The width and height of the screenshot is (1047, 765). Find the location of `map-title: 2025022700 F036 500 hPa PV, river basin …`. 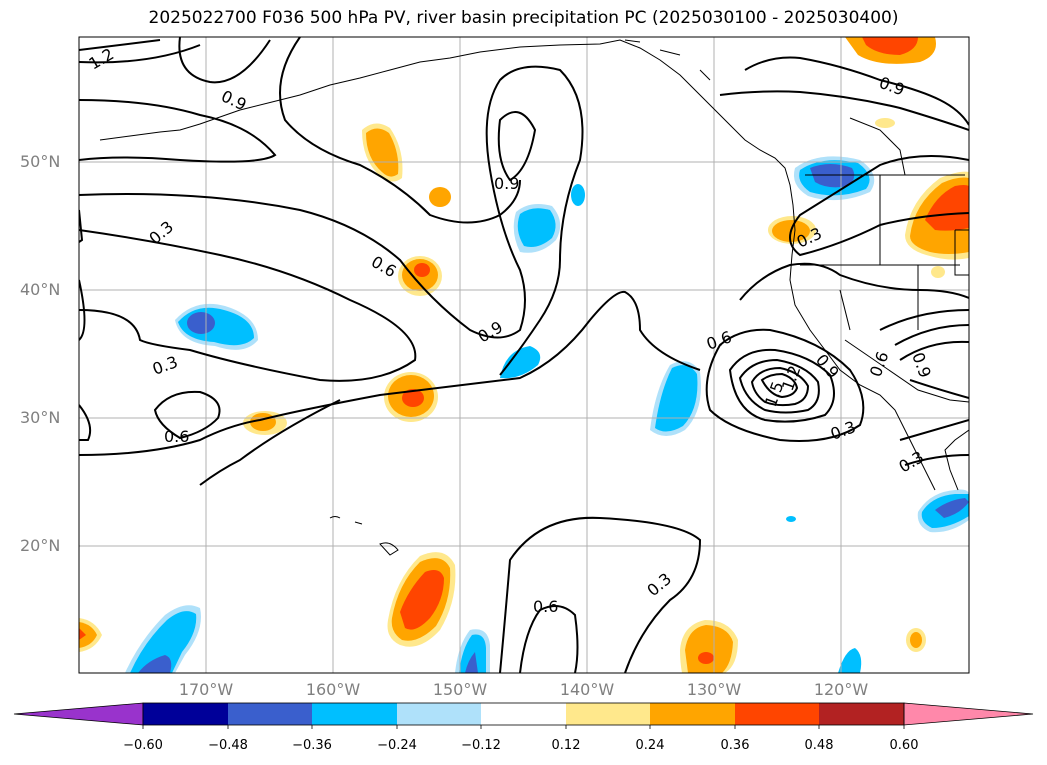

map-title: 2025022700 F036 500 hPa PV, river basin … is located at coordinates (523, 18).